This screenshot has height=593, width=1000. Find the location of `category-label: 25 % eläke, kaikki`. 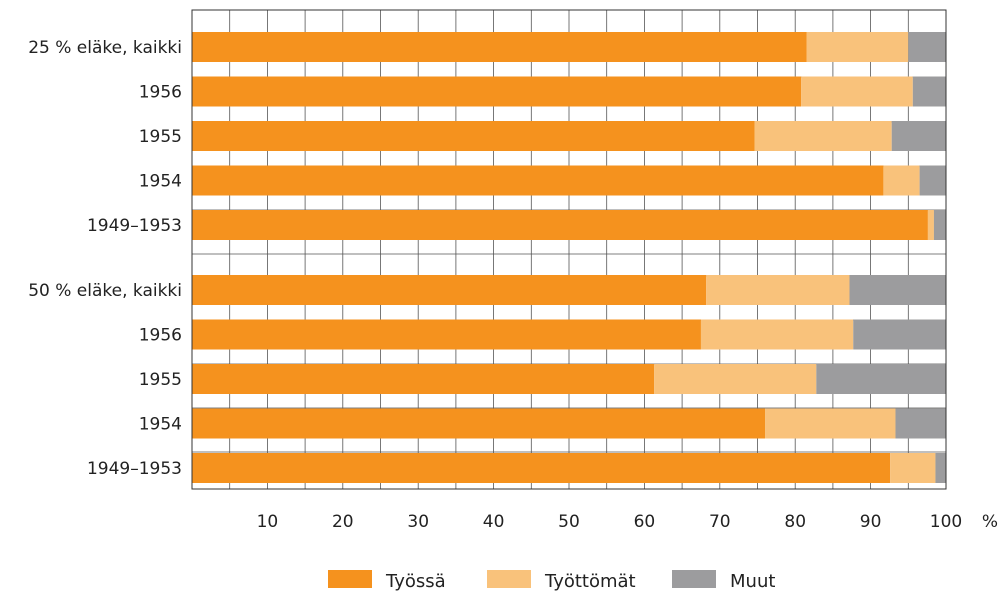

category-label: 25 % eläke, kaikki is located at coordinates (105, 48).